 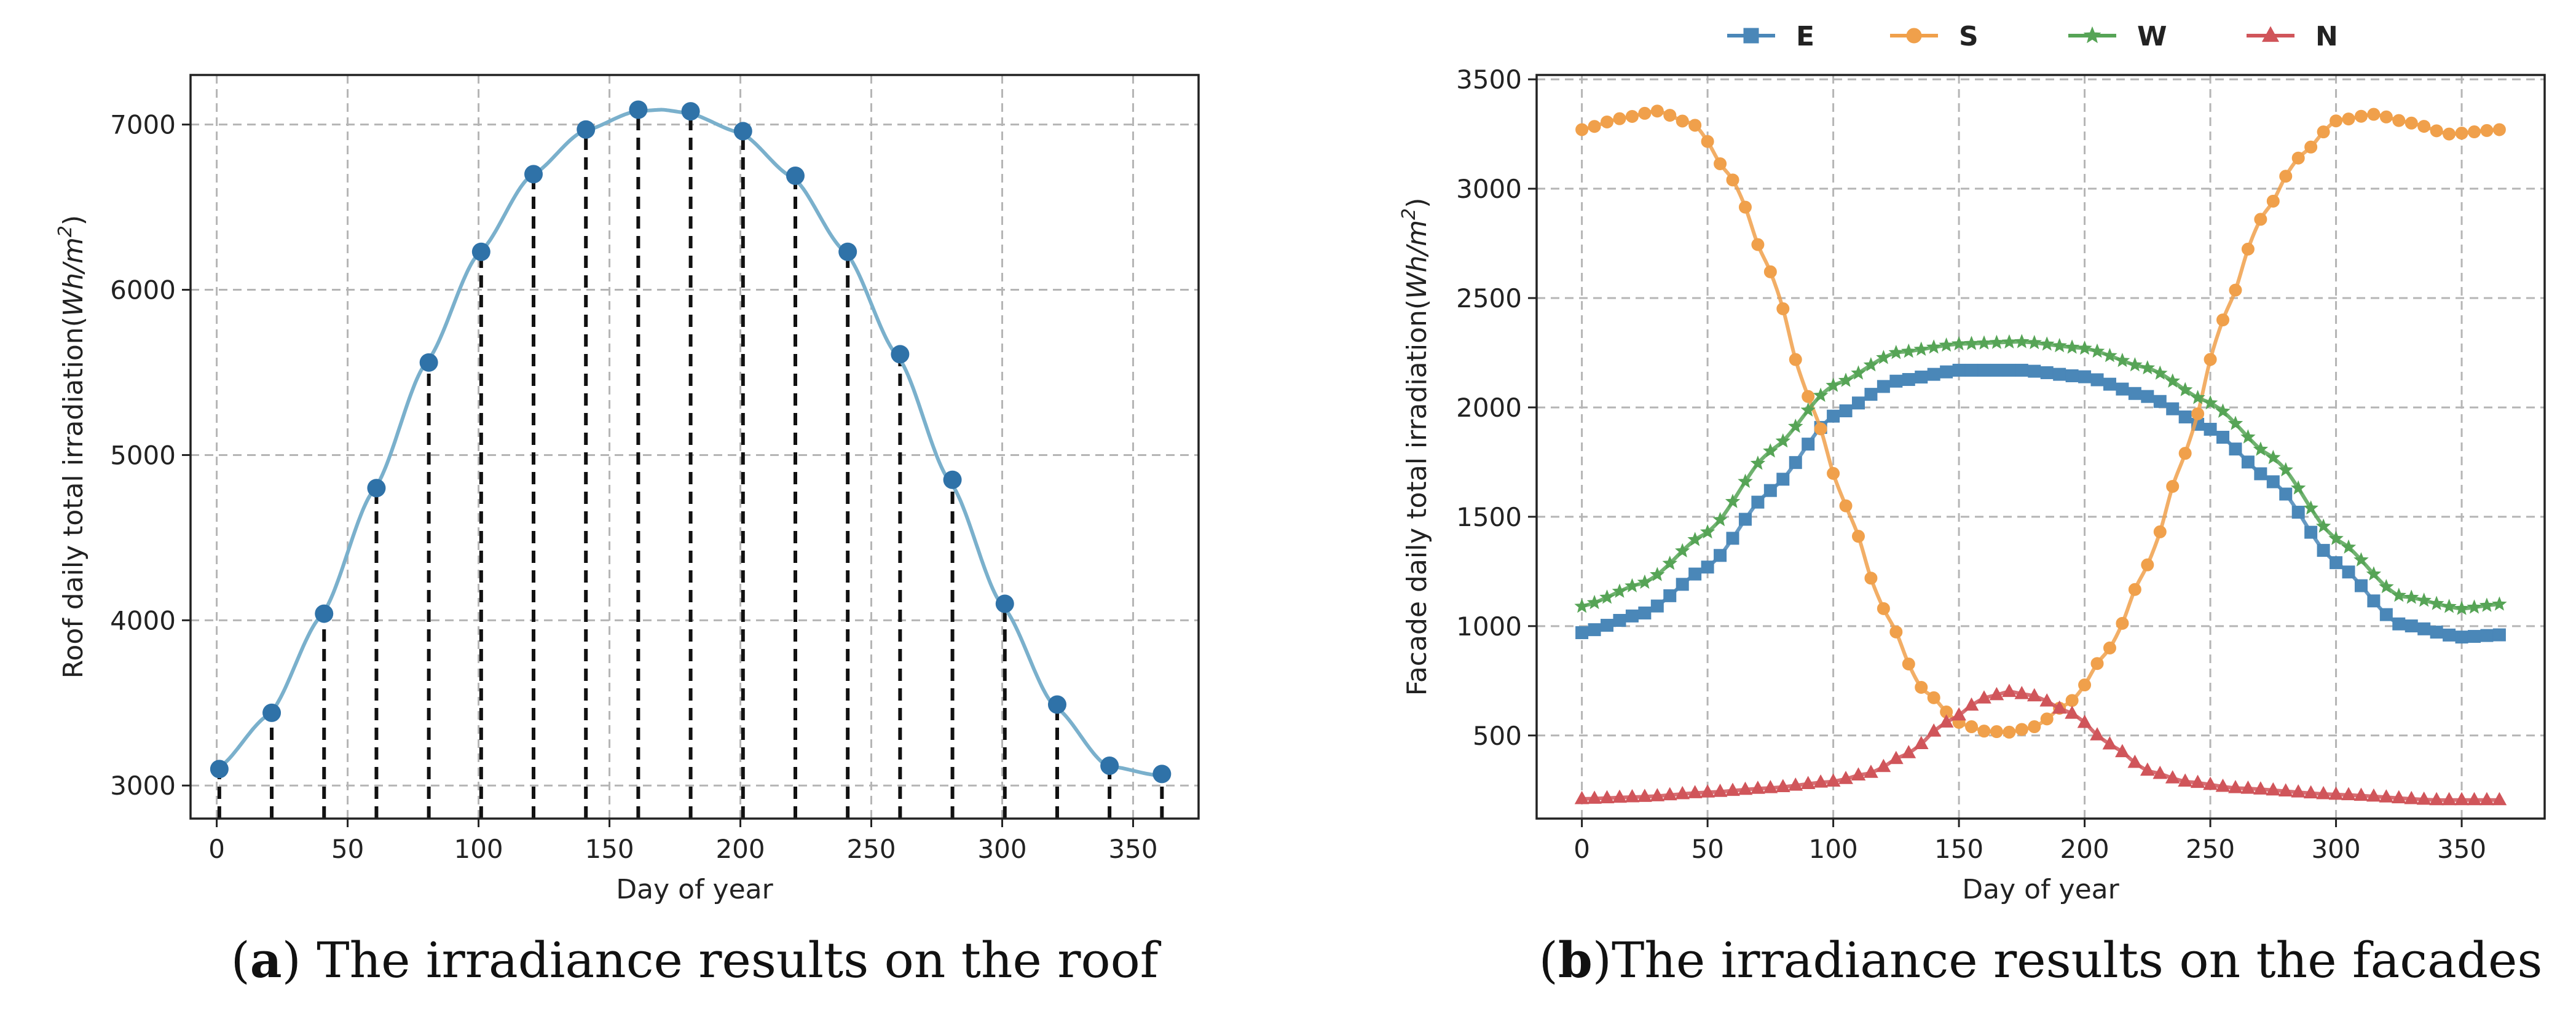 I want to click on panel-b-y-label-main: Facade daily total irradiation(, so click(x=1417, y=497).